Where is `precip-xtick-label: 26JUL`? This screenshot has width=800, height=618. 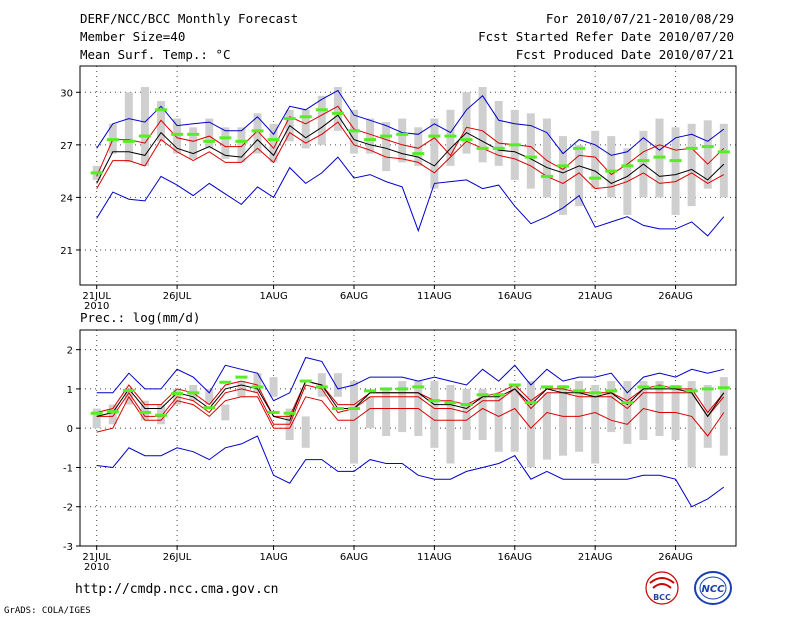
precip-xtick-label: 26JUL is located at coordinates (177, 557).